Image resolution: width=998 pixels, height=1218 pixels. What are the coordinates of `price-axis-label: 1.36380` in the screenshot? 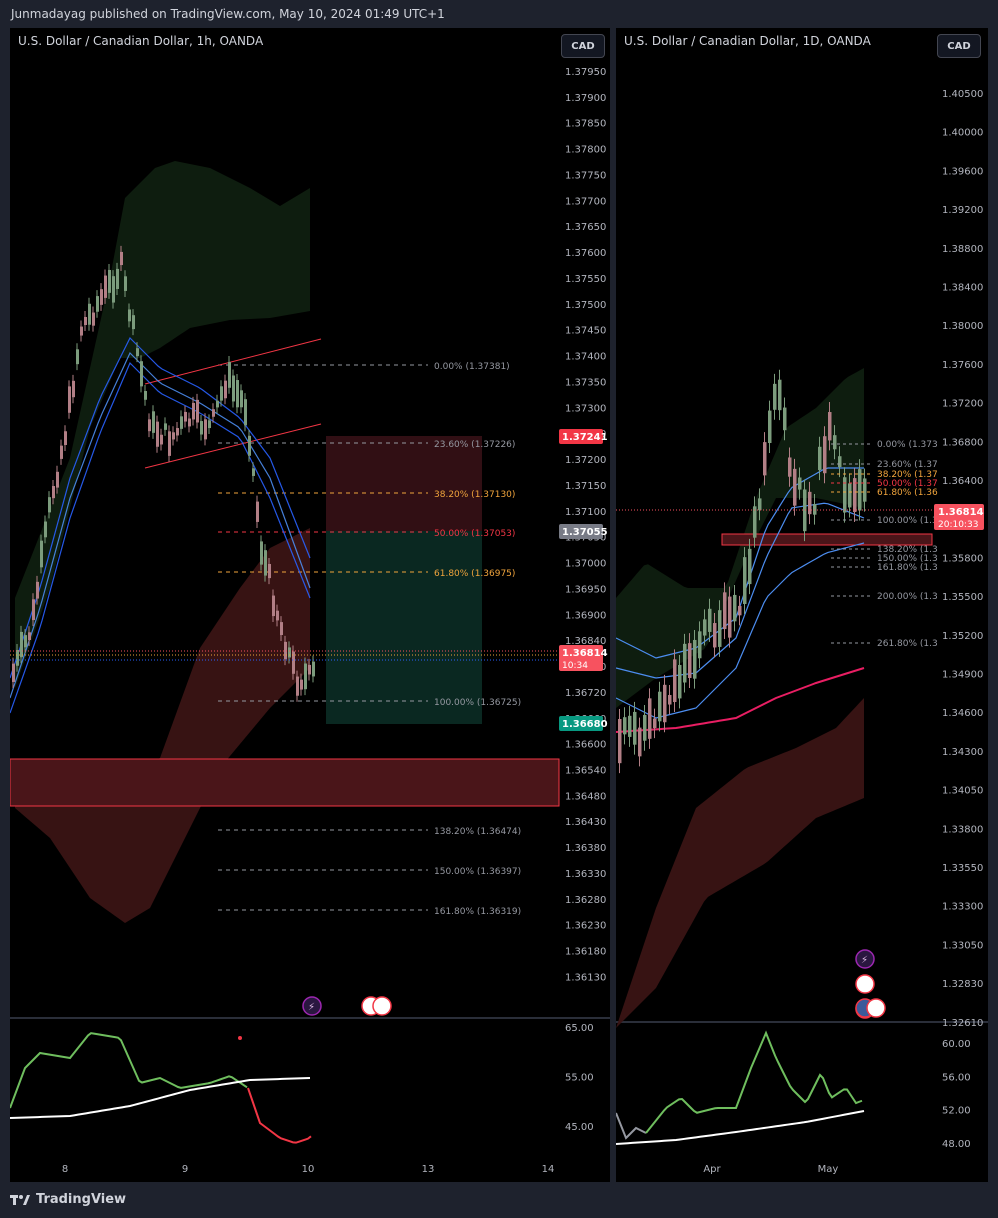 It's located at (585, 848).